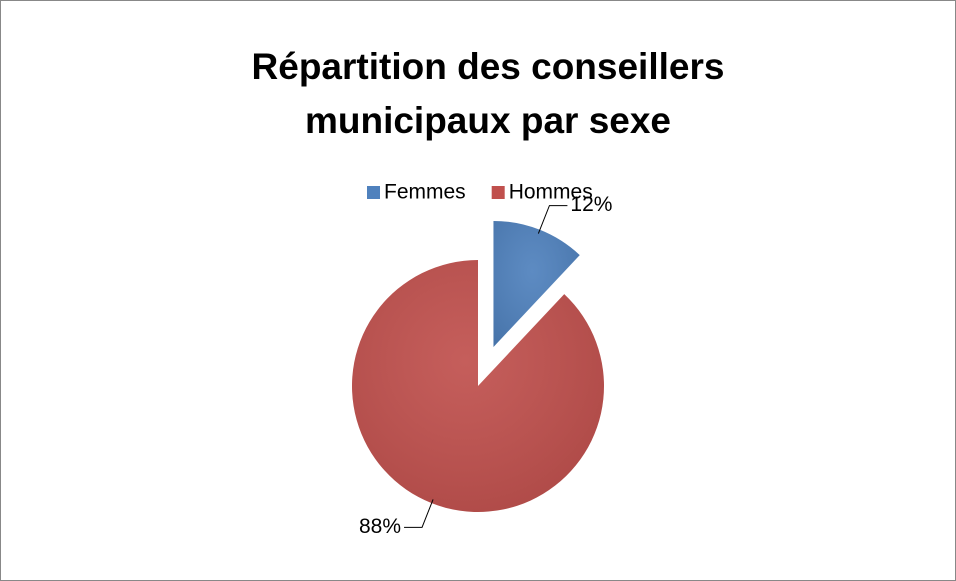 The width and height of the screenshot is (956, 581). I want to click on data-label: 12%, so click(591, 204).